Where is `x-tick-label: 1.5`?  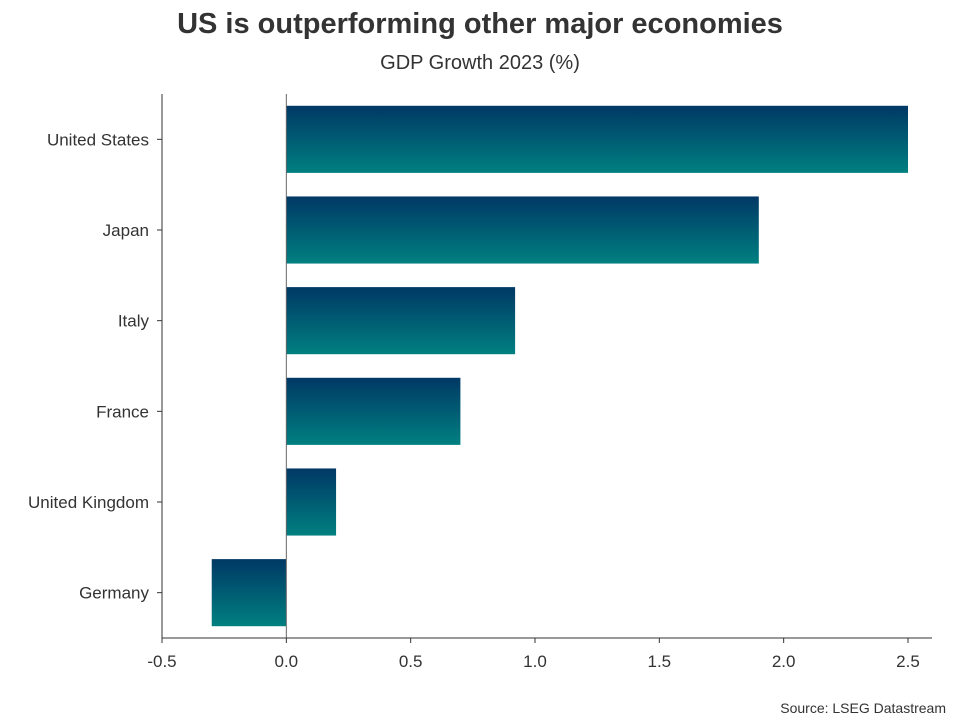 x-tick-label: 1.5 is located at coordinates (660, 661).